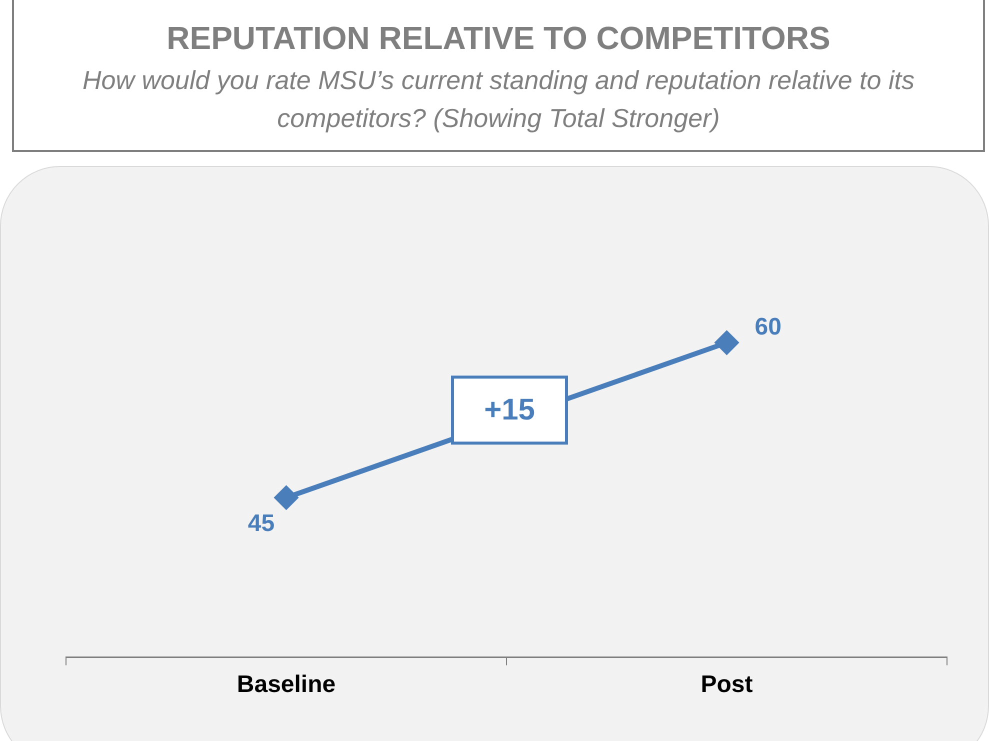 Image resolution: width=989 pixels, height=741 pixels. Describe the element at coordinates (509, 409) in the screenshot. I see `annotation: +15` at that location.